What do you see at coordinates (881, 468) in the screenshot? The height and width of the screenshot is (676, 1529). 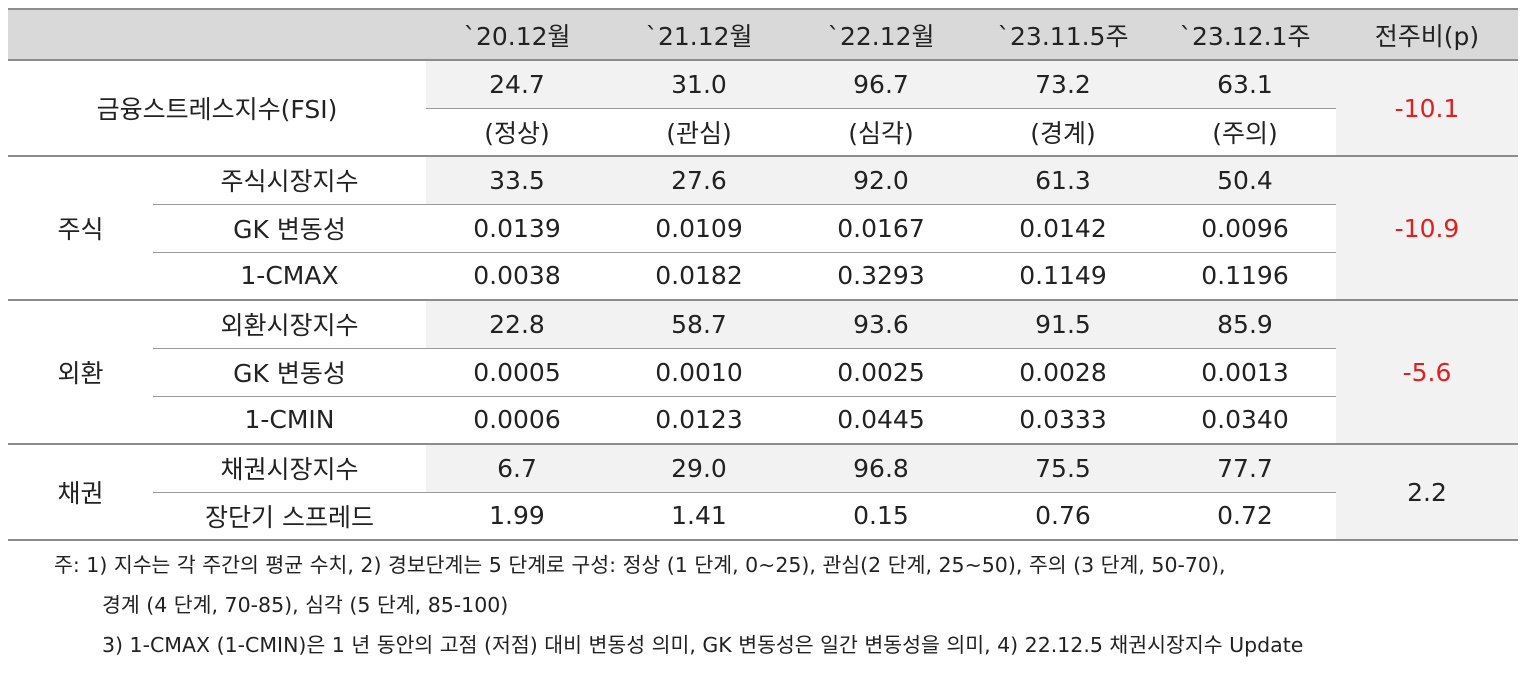 I see `cell: 96.8` at bounding box center [881, 468].